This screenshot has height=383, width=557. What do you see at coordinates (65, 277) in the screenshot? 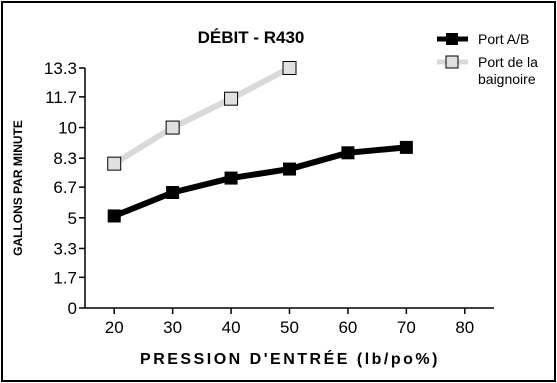
I see `y-tick-label: 1.7` at bounding box center [65, 277].